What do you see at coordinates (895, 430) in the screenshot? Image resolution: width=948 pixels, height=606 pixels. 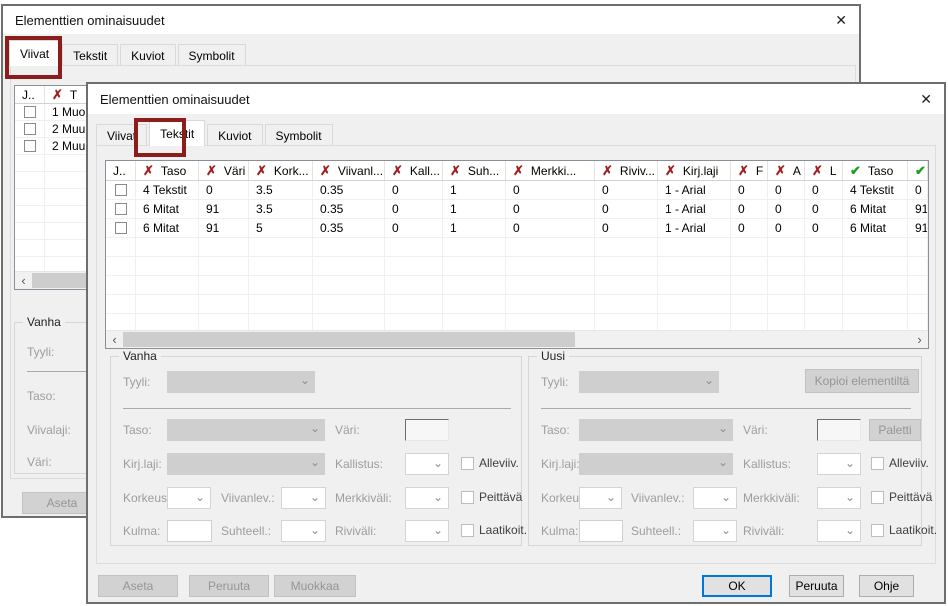 I see `paletti-button: Paletti` at bounding box center [895, 430].